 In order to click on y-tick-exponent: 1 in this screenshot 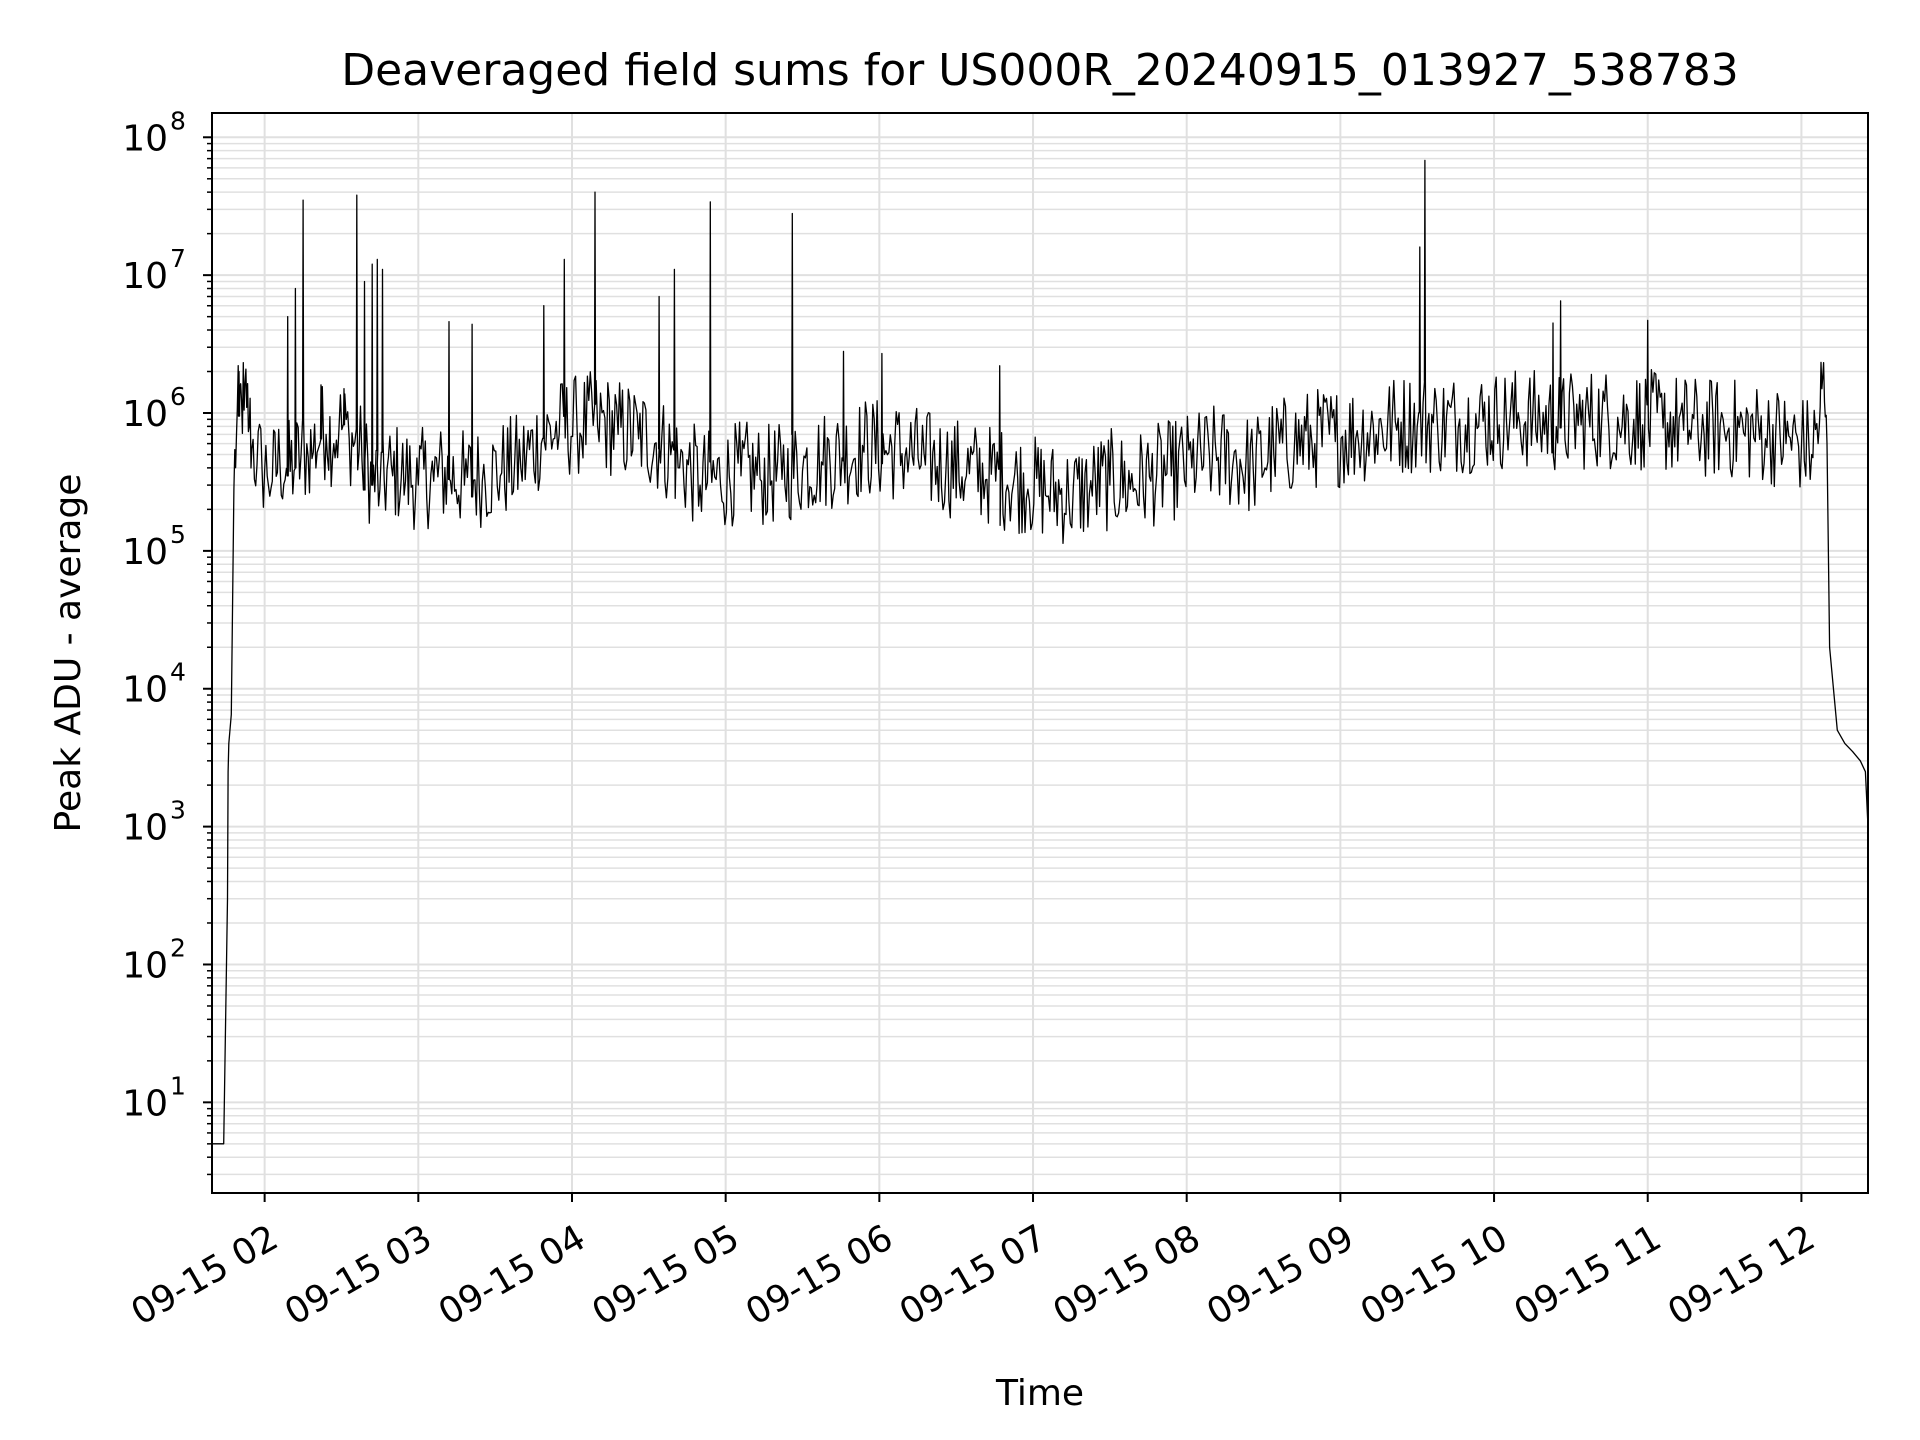, I will do `click(178, 1085)`.